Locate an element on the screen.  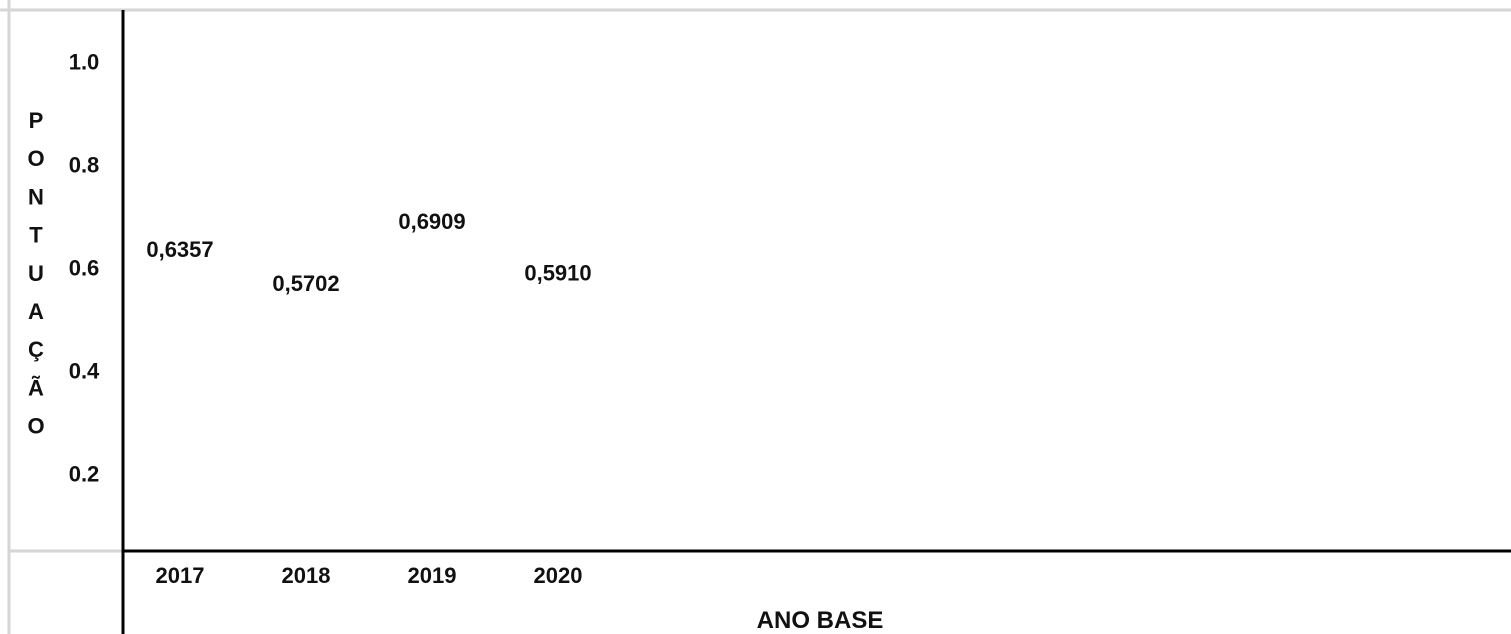
y-tick-label: 0.6 is located at coordinates (84, 268).